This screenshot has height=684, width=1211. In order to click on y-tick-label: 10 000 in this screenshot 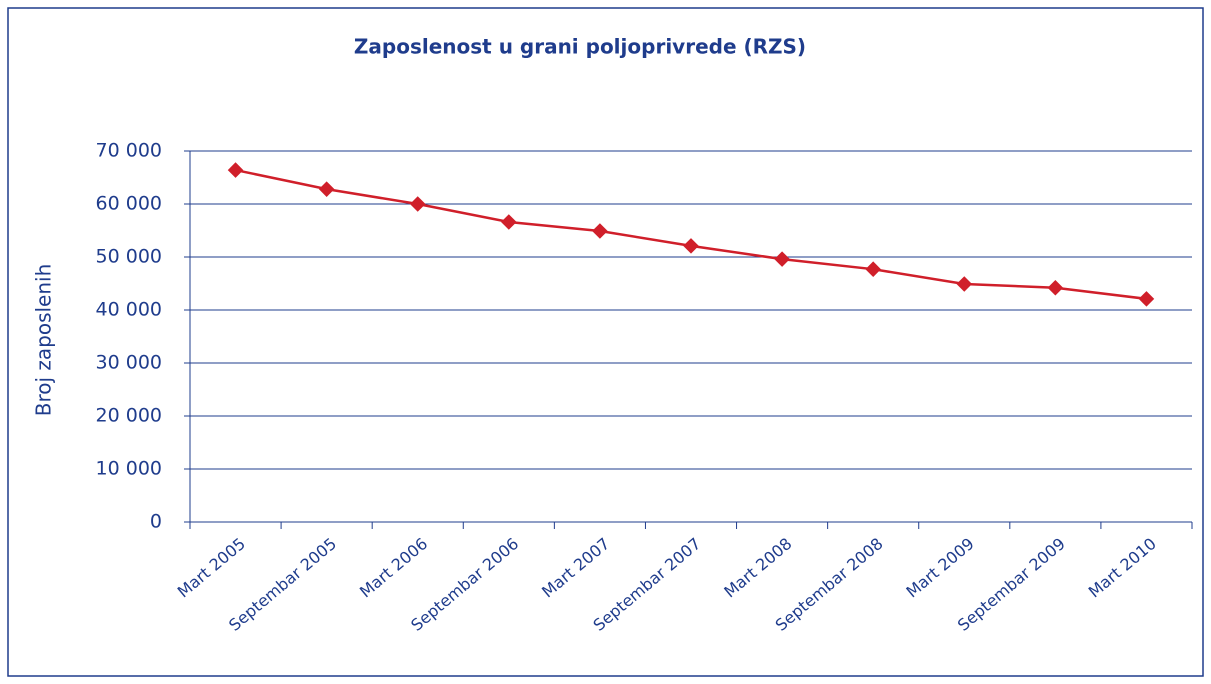, I will do `click(129, 469)`.